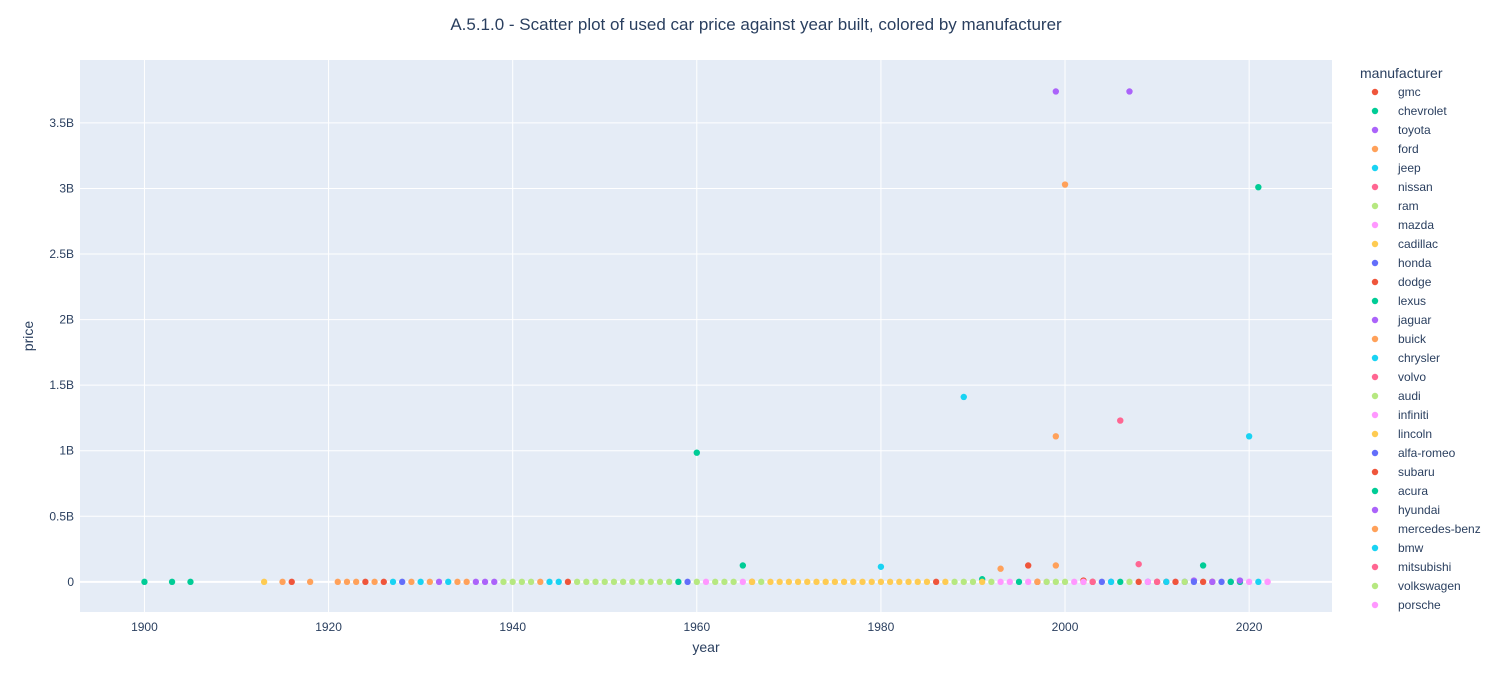  Describe the element at coordinates (1399, 377) in the screenshot. I see `legend-item-volvo: volvo` at that location.